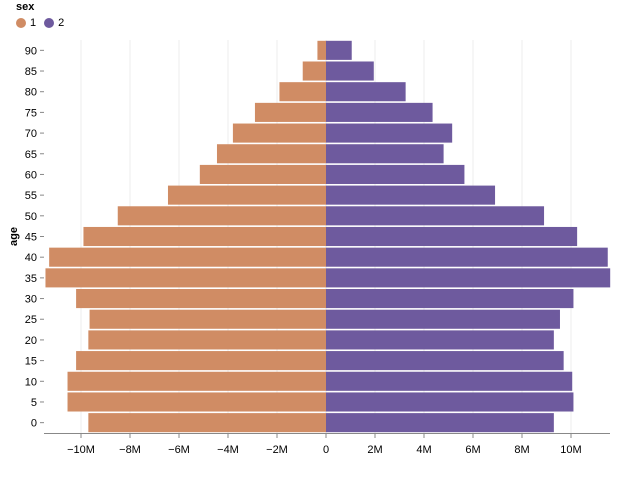 The height and width of the screenshot is (480, 640). What do you see at coordinates (25, 7) in the screenshot?
I see `legend-title: sex` at bounding box center [25, 7].